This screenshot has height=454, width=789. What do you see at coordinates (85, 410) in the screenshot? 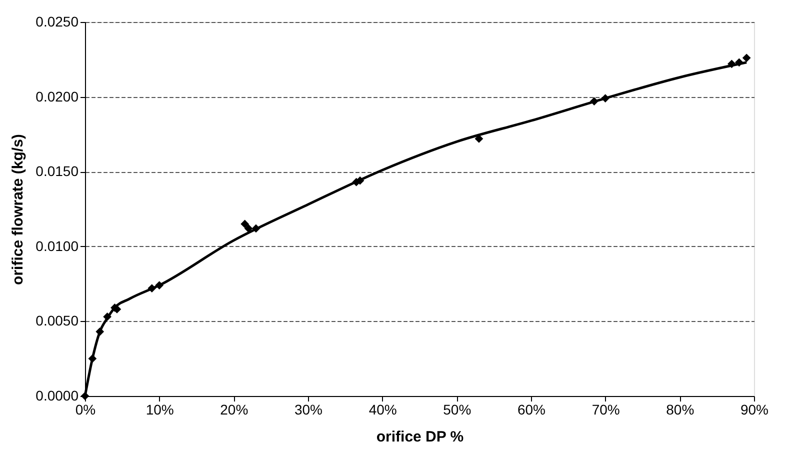
I see `x-tick-label: 0%` at bounding box center [85, 410].